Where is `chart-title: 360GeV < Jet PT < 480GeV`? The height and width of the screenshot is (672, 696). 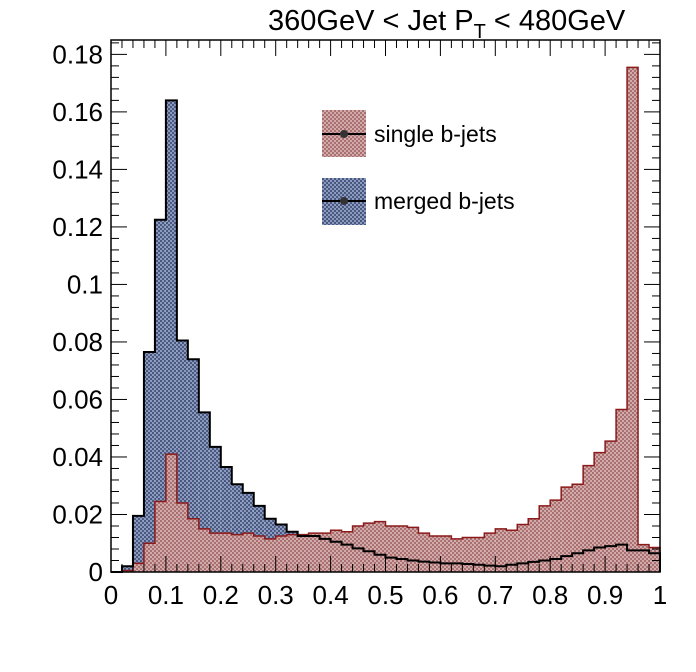
chart-title: 360GeV < Jet PT < 480GeV is located at coordinates (447, 24).